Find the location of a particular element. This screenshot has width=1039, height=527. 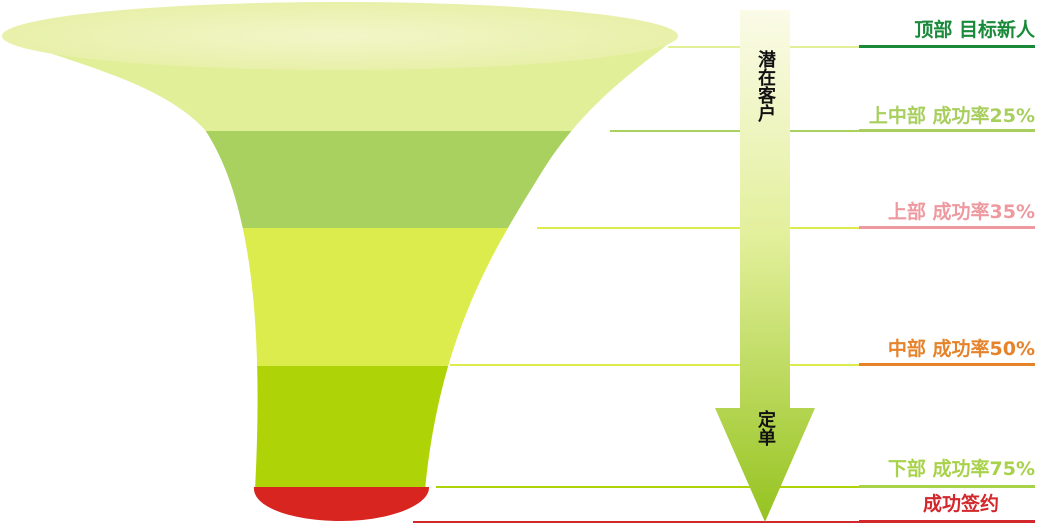

stage-underline-middle is located at coordinates (947, 364).